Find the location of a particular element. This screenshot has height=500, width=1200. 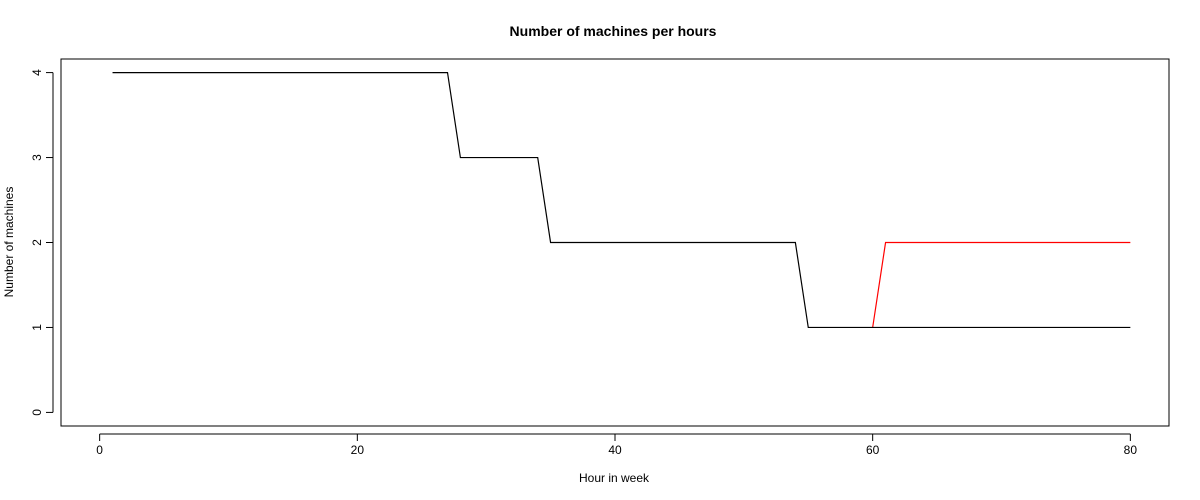

x-tick-label: 20 is located at coordinates (358, 450).